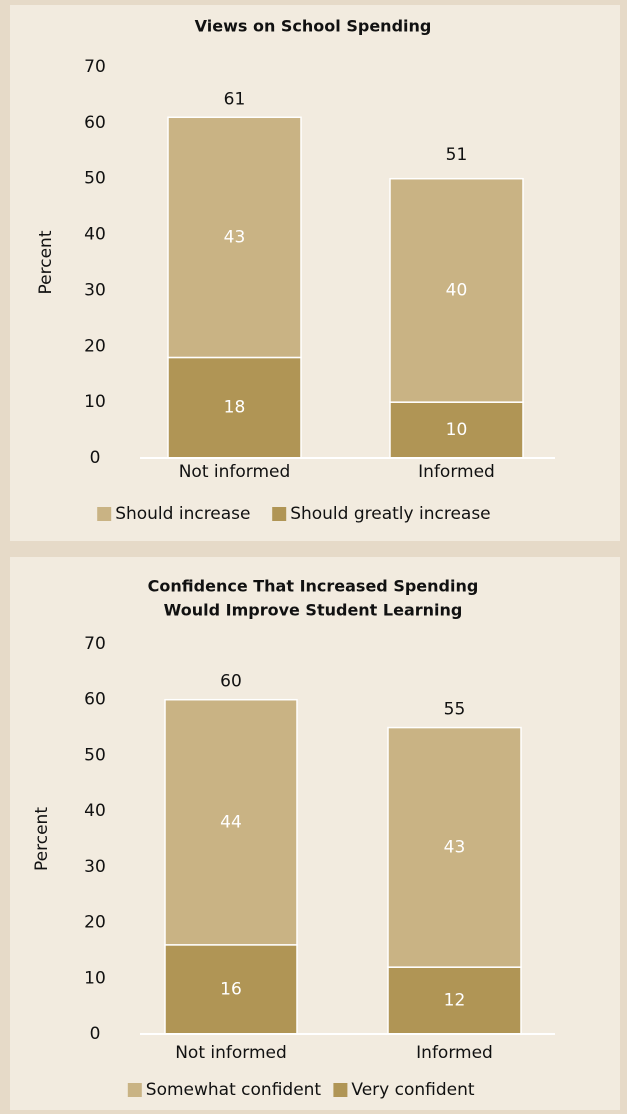 This screenshot has width=627, height=1114. Describe the element at coordinates (235, 99) in the screenshot. I see `total-label: 61` at that location.